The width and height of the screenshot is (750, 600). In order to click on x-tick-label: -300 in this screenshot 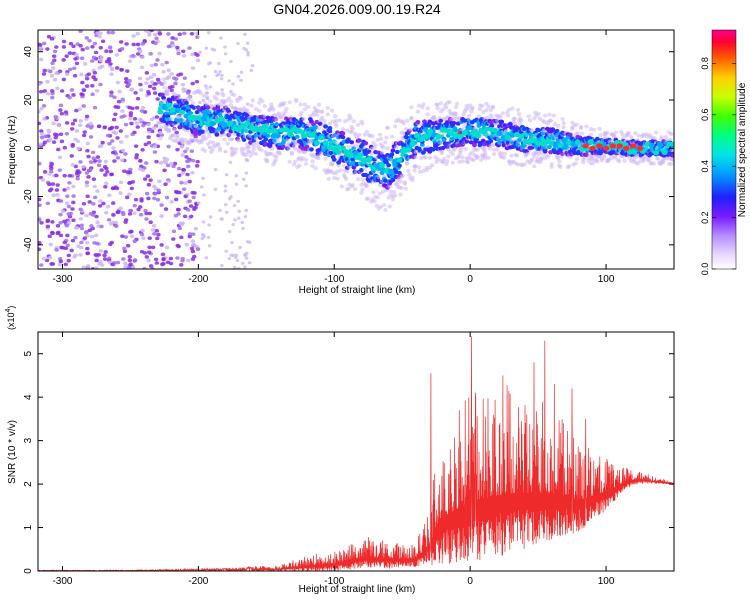, I will do `click(62, 279)`.